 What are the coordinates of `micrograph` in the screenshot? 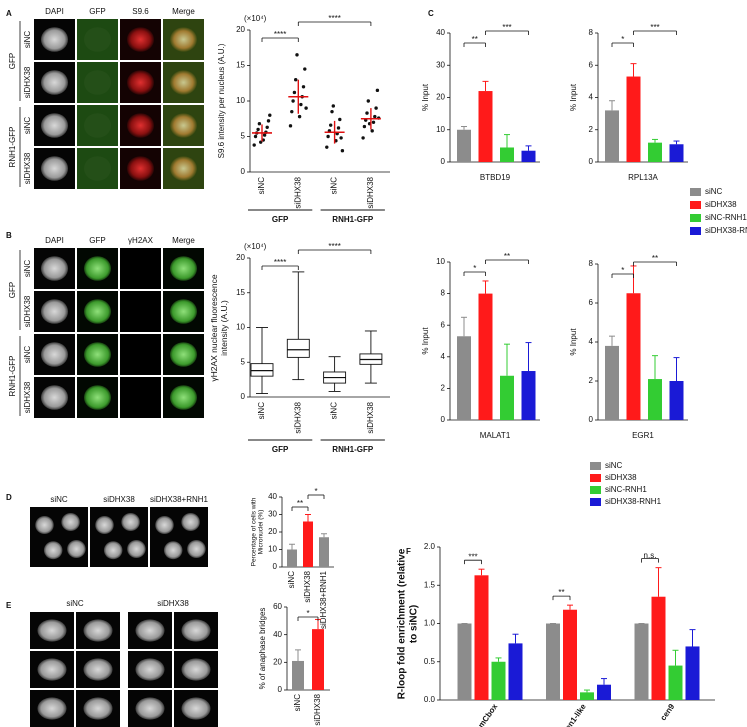 It's located at (179, 537).